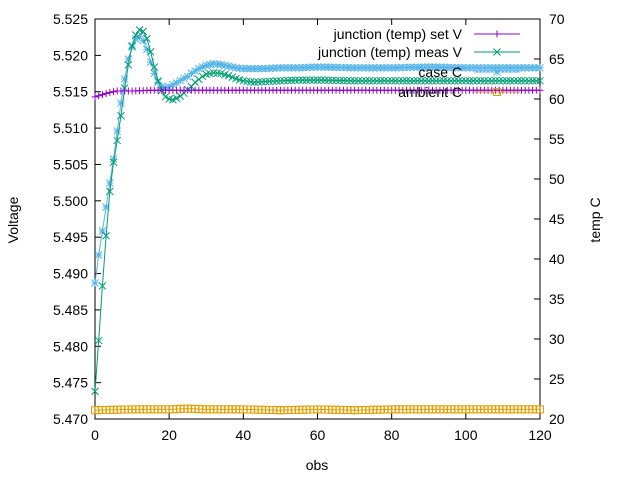  I want to click on y-axis-label: Voltage, so click(13, 219).